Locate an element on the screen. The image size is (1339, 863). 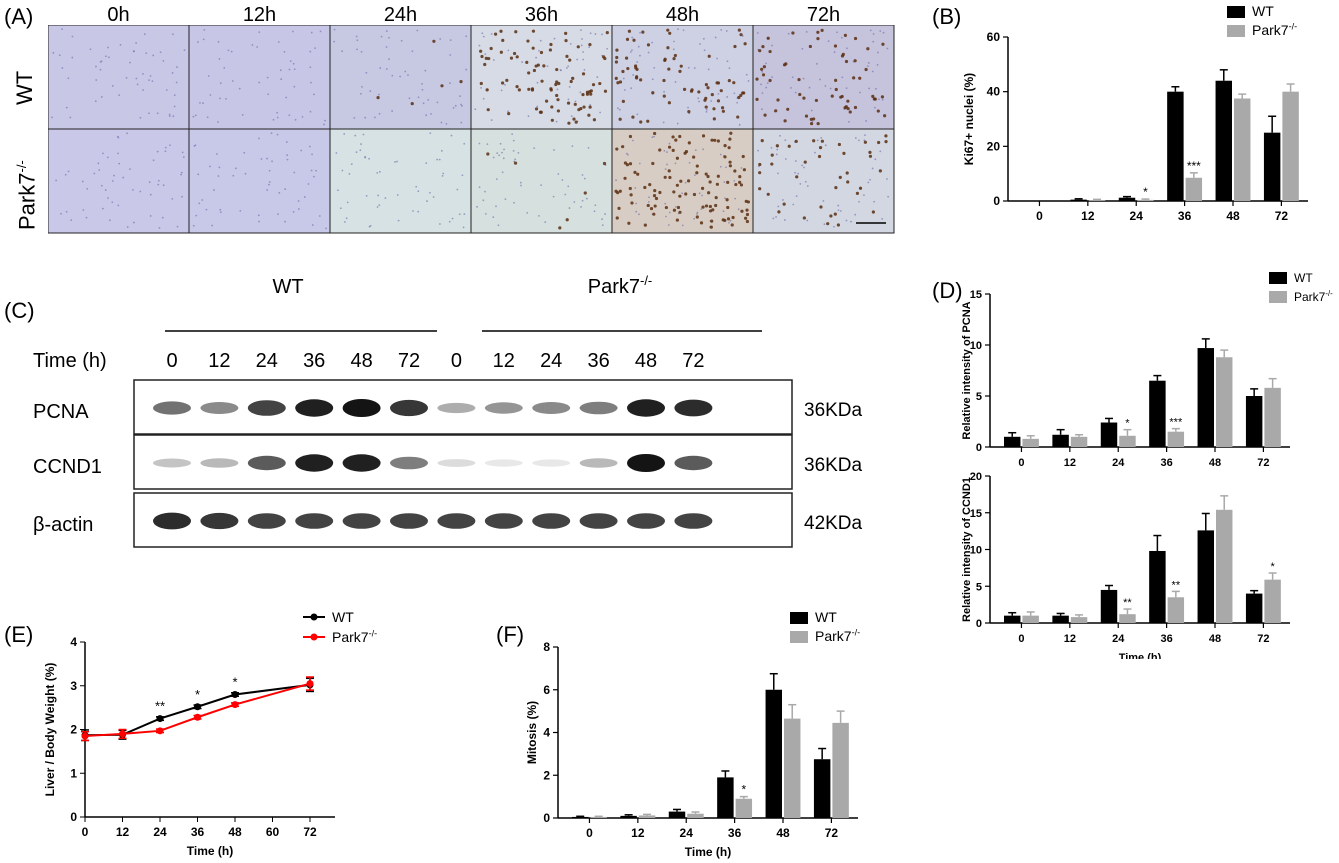
d1-xtick-label: 72 is located at coordinates (1263, 463).